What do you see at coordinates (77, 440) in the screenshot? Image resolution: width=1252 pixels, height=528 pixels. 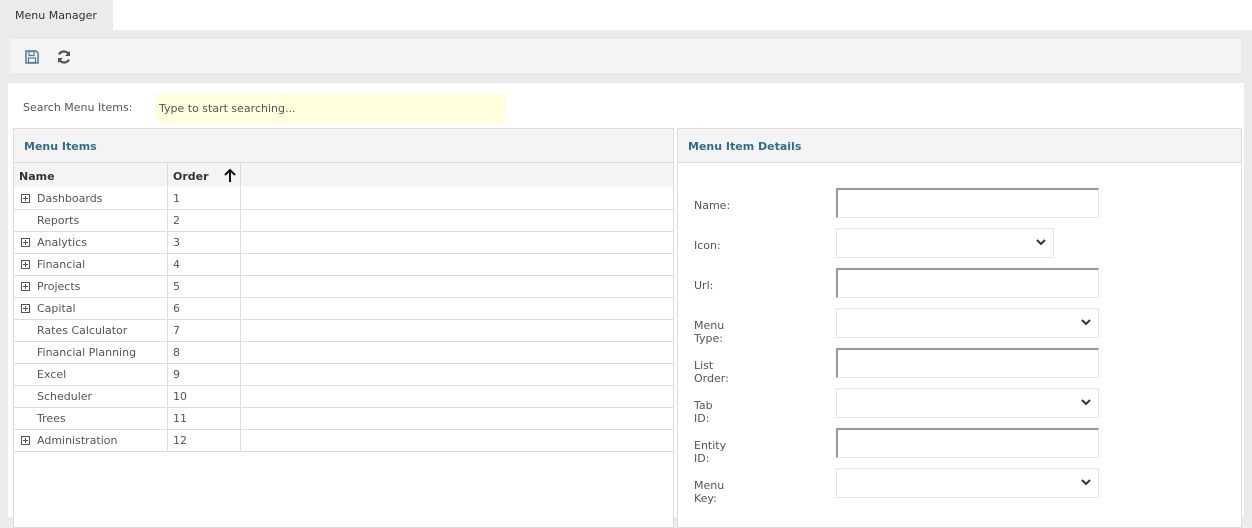 I see `cell-name-text: Administration` at bounding box center [77, 440].